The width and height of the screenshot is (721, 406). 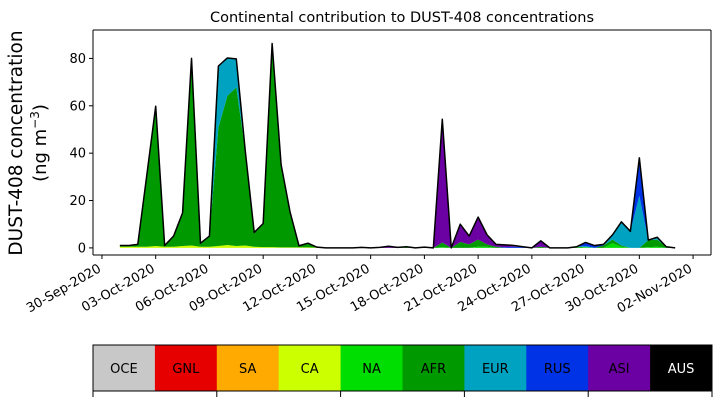 I want to click on legend-label-aus: AUS, so click(x=681, y=369).